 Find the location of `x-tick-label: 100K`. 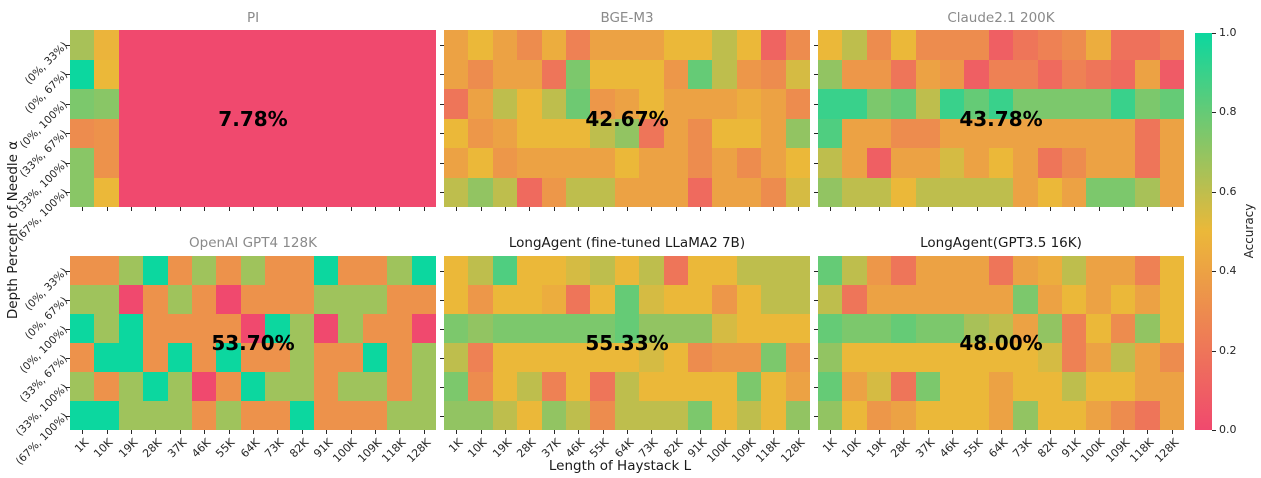

x-tick-label: 100K is located at coordinates (345, 451).